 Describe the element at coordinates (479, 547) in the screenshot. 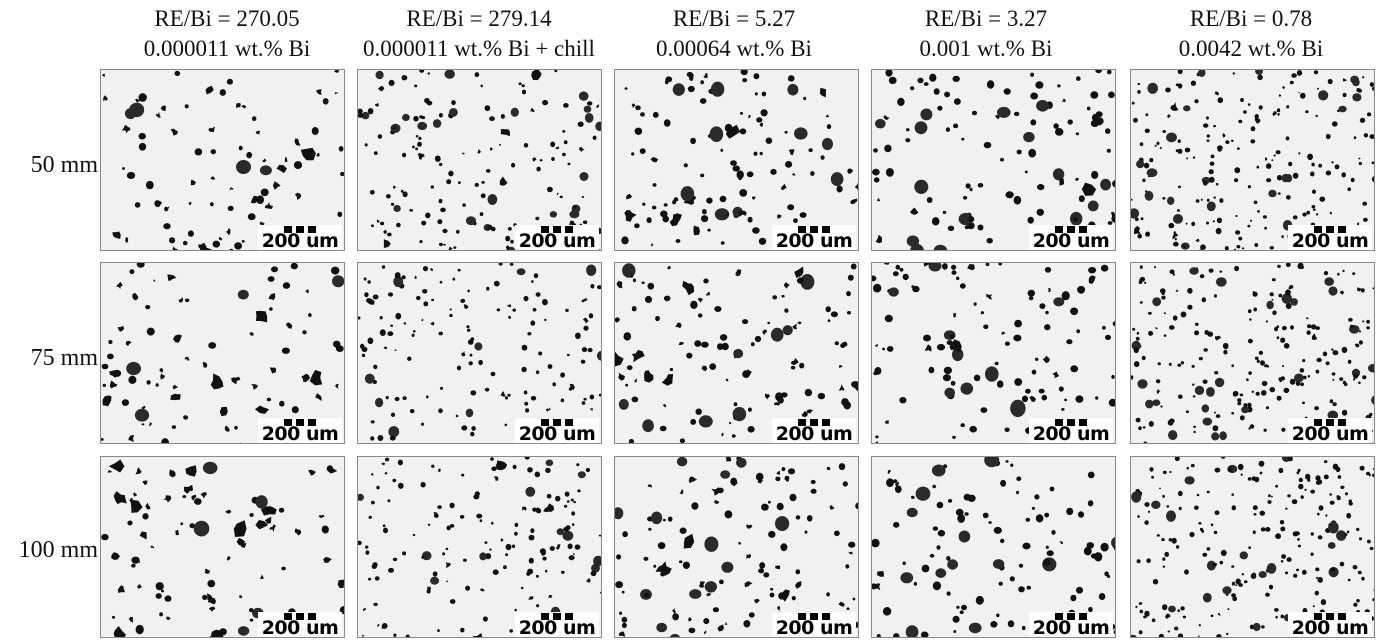

I see `graphite-particles` at that location.